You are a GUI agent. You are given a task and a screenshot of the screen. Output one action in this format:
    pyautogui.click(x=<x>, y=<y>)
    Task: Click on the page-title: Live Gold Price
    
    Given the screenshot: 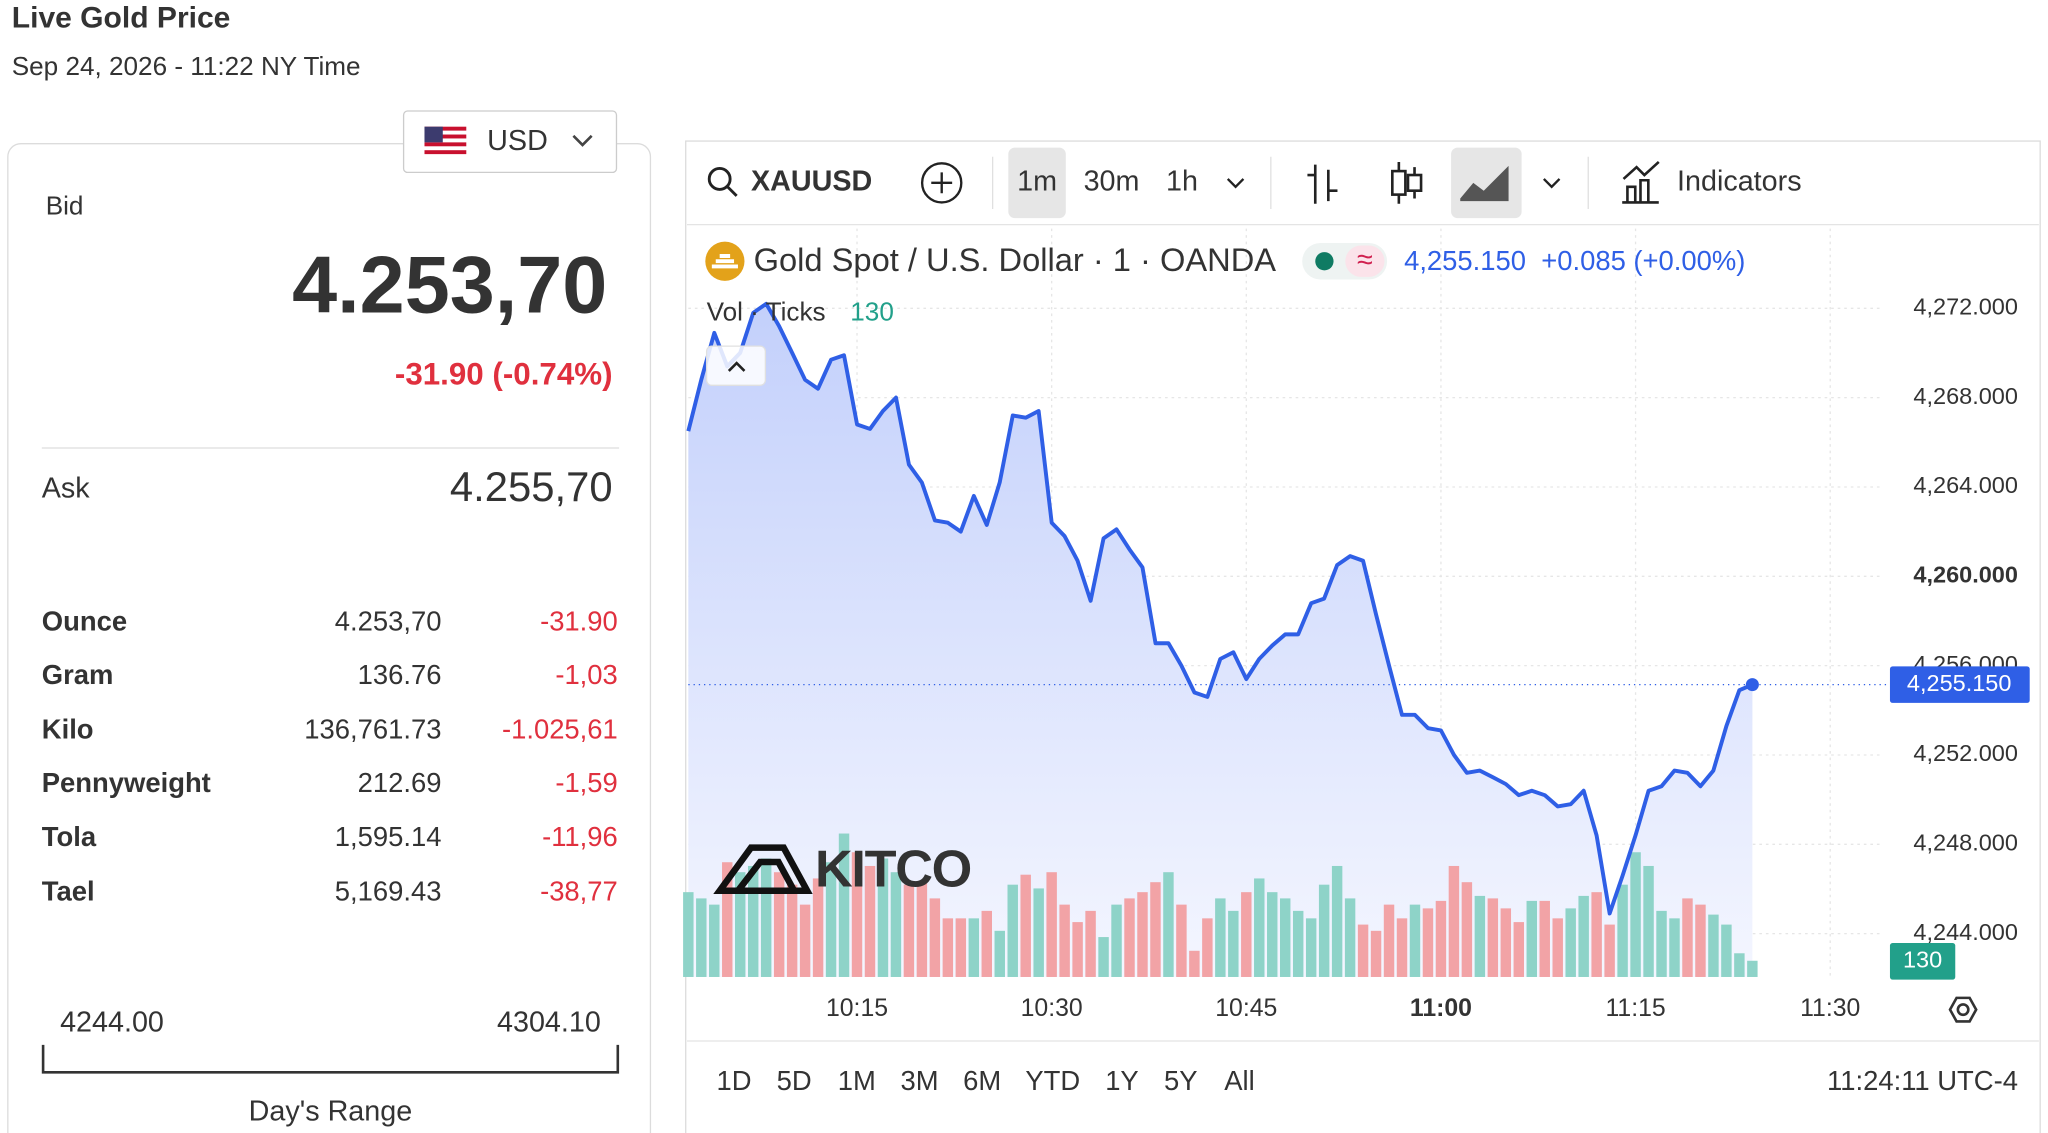 What is the action you would take?
    pyautogui.click(x=121, y=18)
    